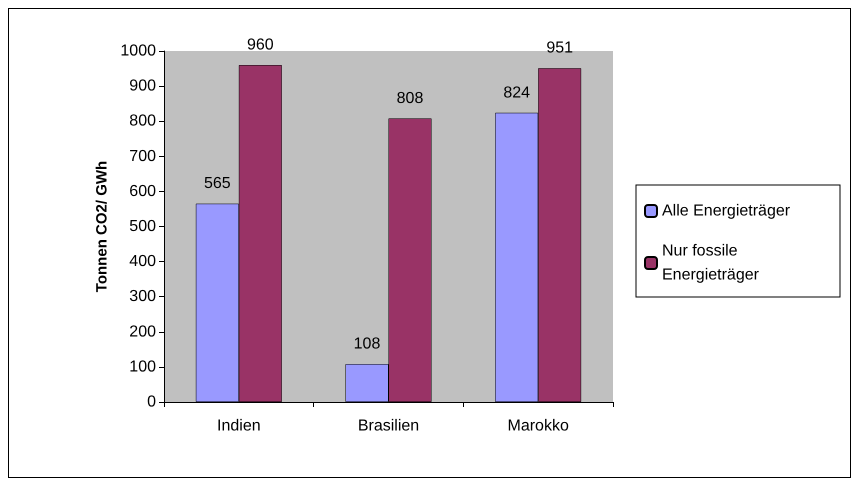 Image resolution: width=859 pixels, height=486 pixels. I want to click on y-tick-label: 0, so click(151, 402).